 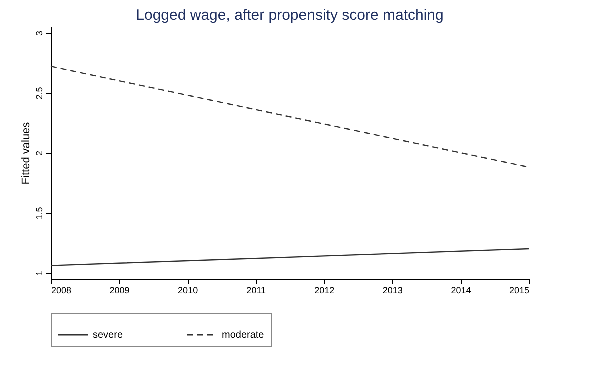 What do you see at coordinates (39, 273) in the screenshot?
I see `y-tick-label: 1` at bounding box center [39, 273].